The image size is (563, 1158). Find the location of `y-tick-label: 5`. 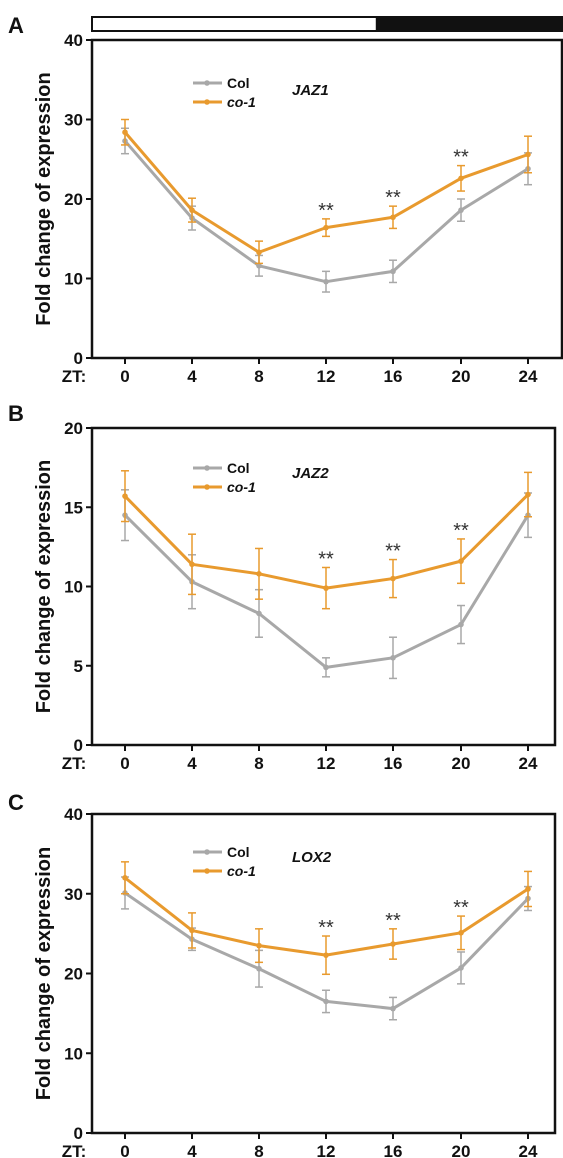

y-tick-label: 5 is located at coordinates (78, 666).